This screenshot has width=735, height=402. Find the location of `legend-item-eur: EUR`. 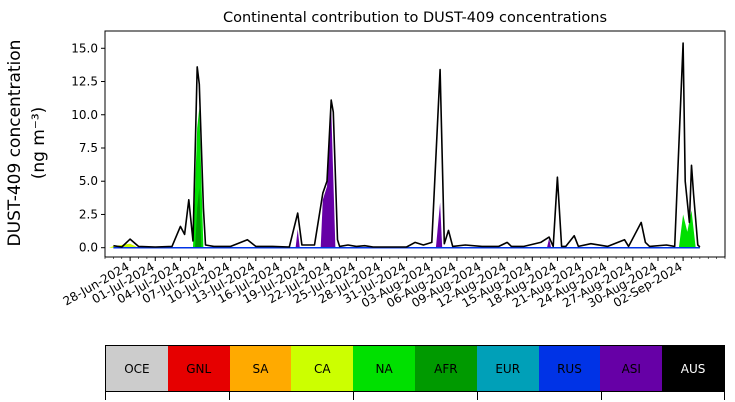

legend-item-eur: EUR is located at coordinates (507, 368).